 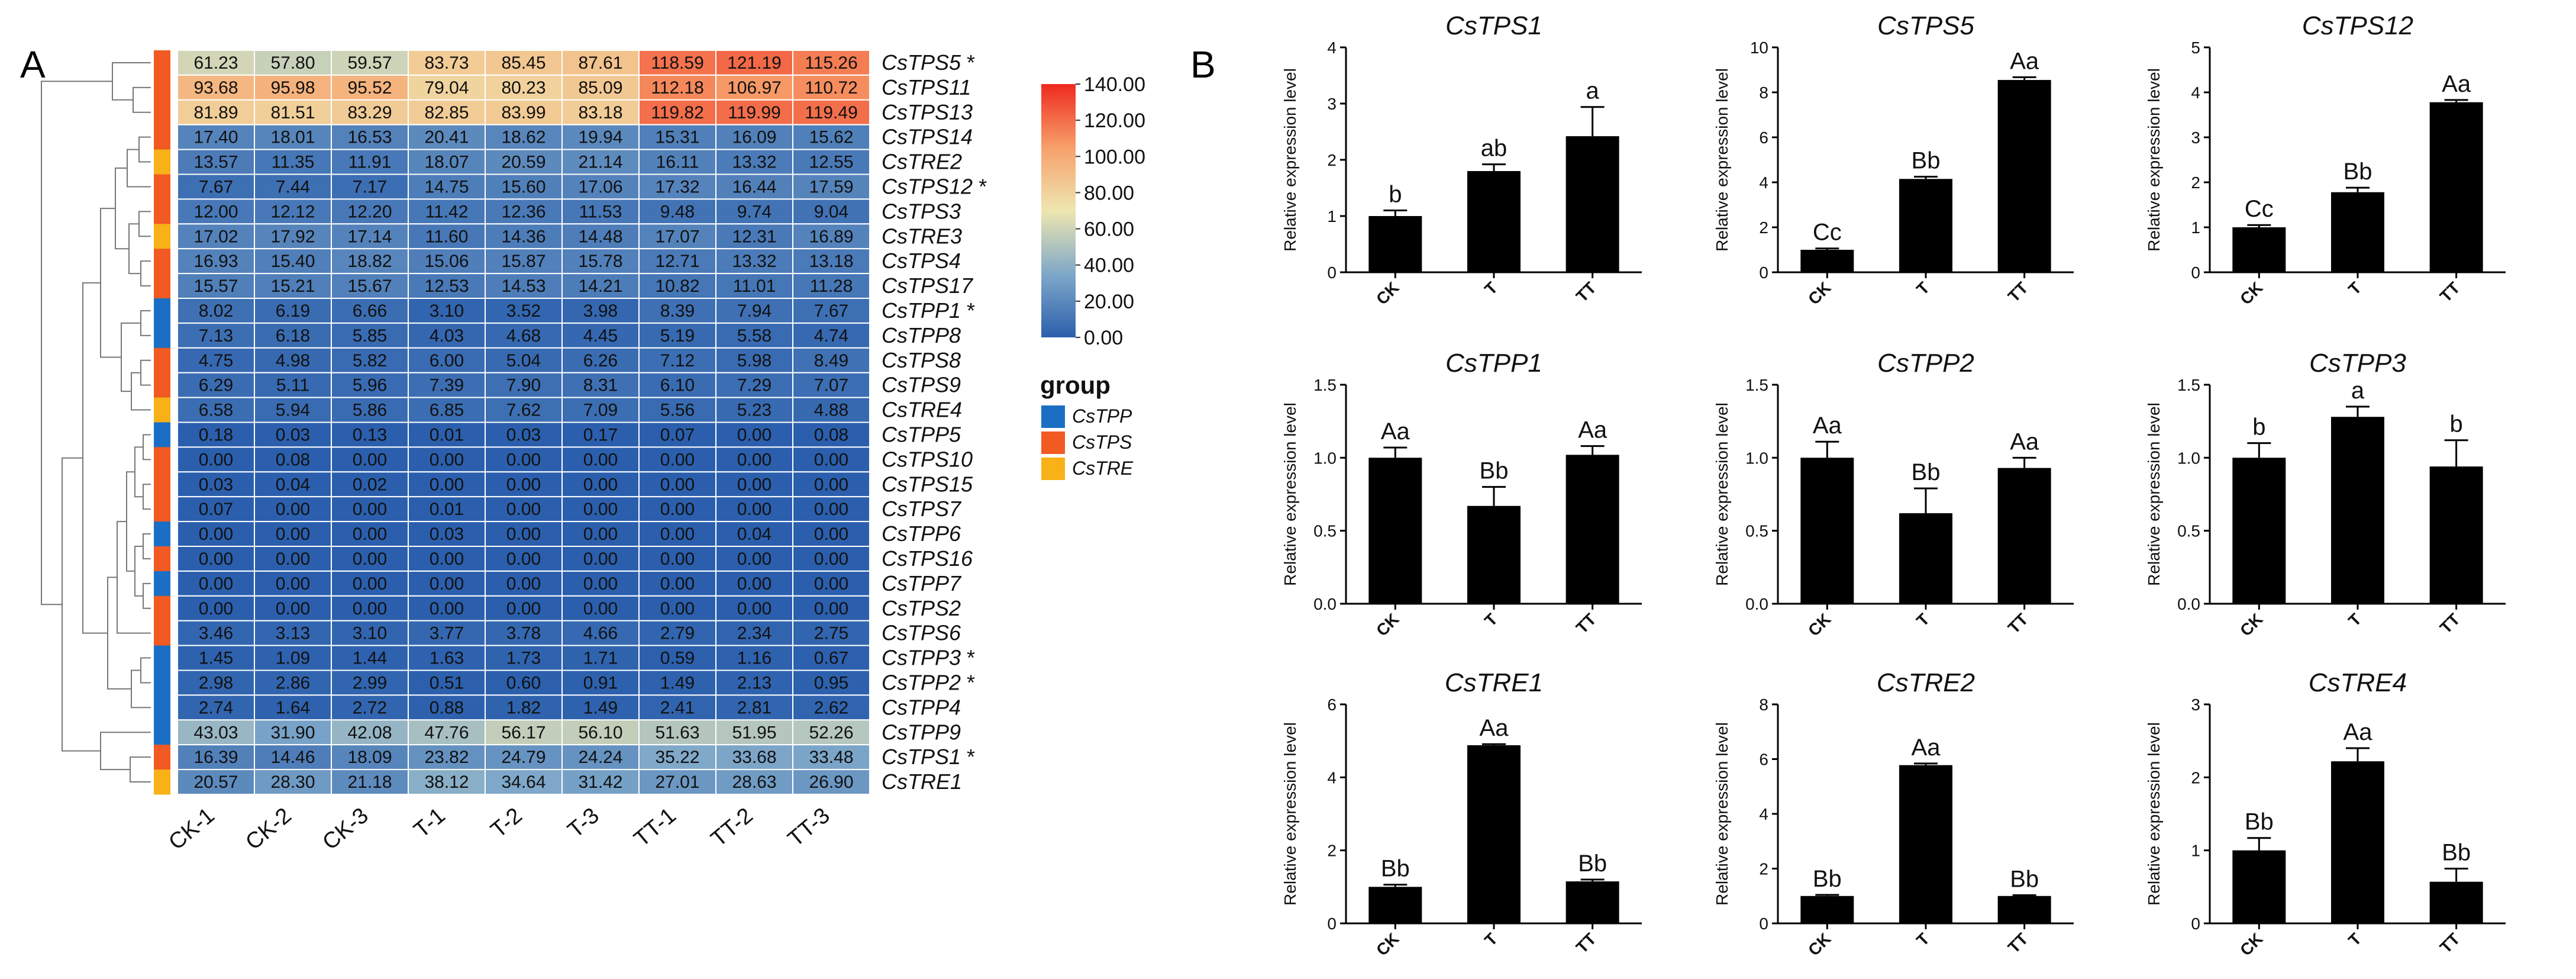 I want to click on cell-value: 6.26, so click(x=600, y=361).